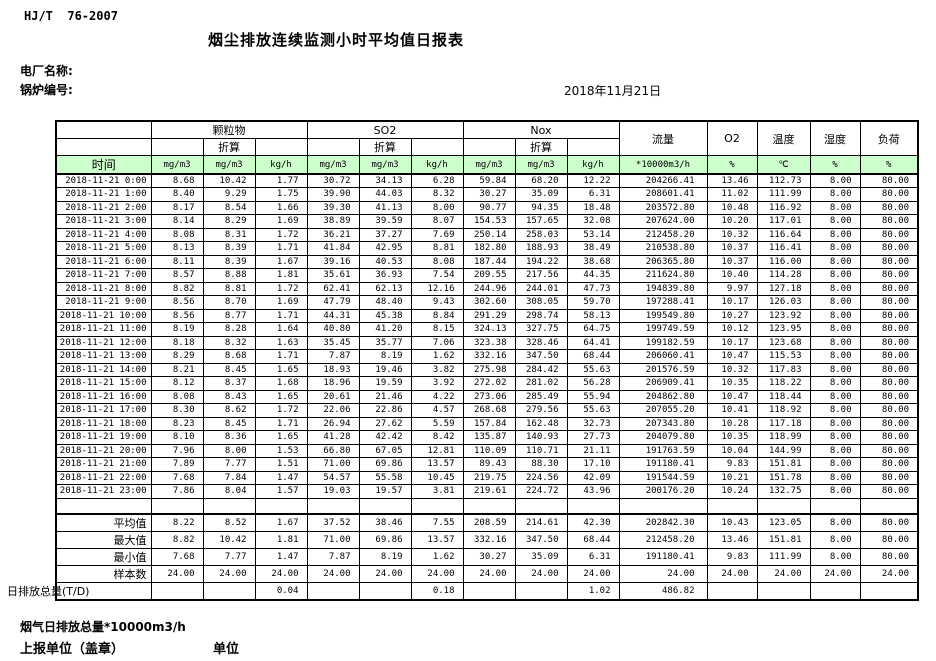  Describe the element at coordinates (732, 522) in the screenshot. I see `summary-value: 10.43` at that location.